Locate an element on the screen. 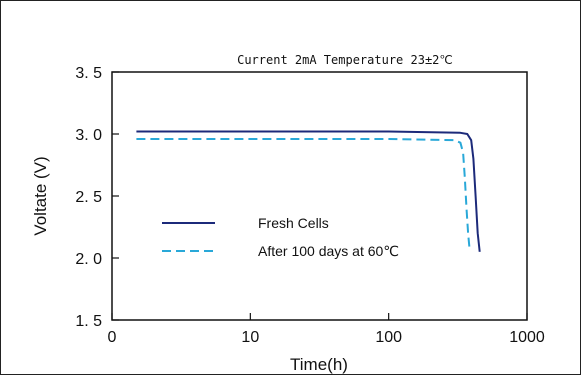 The height and width of the screenshot is (375, 581). y-tick-label: 3. 0 is located at coordinates (88, 135).